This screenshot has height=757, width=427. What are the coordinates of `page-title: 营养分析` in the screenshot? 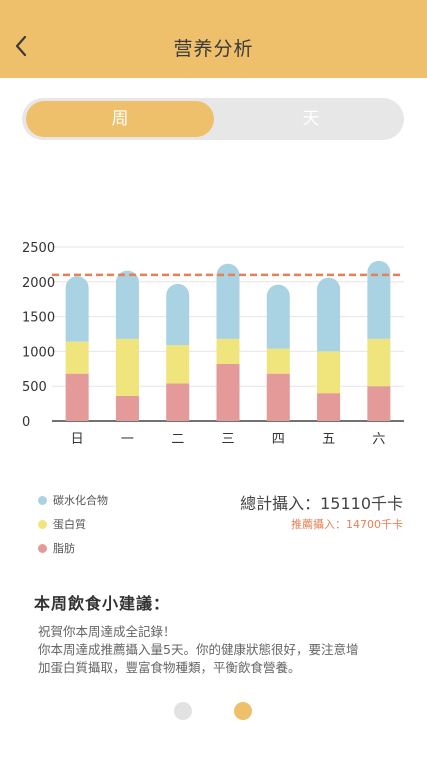 It's located at (213, 49).